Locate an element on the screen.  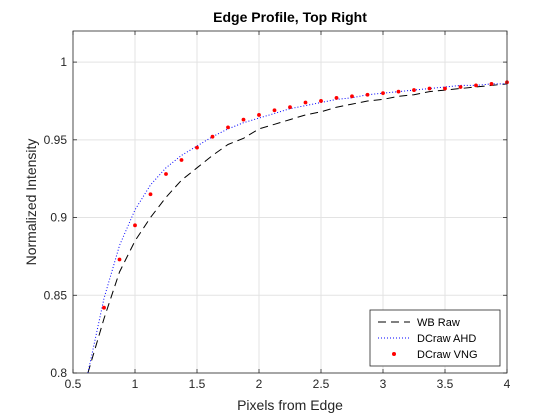
x-tick-label: 4 is located at coordinates (507, 384).